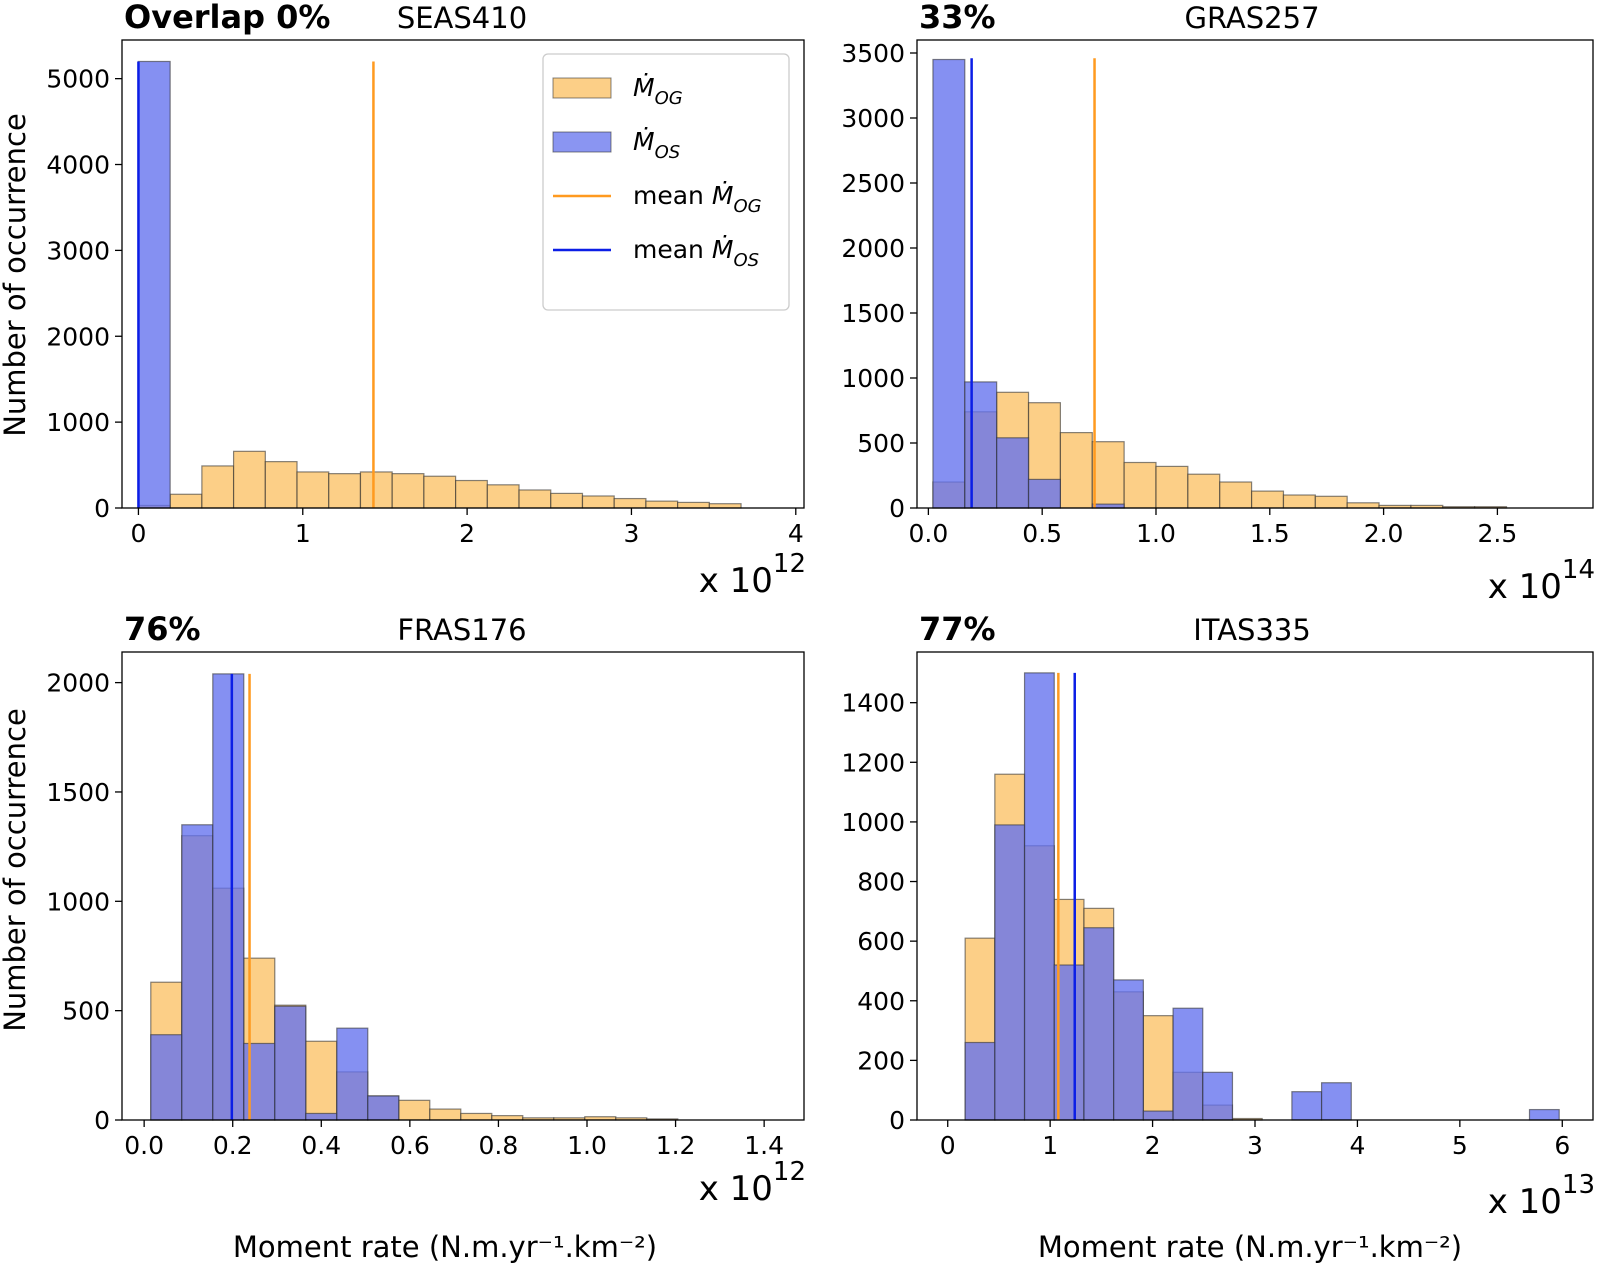 Image resolution: width=1598 pixels, height=1273 pixels. I want to click on x-tick-label: 0.2, so click(233, 1145).